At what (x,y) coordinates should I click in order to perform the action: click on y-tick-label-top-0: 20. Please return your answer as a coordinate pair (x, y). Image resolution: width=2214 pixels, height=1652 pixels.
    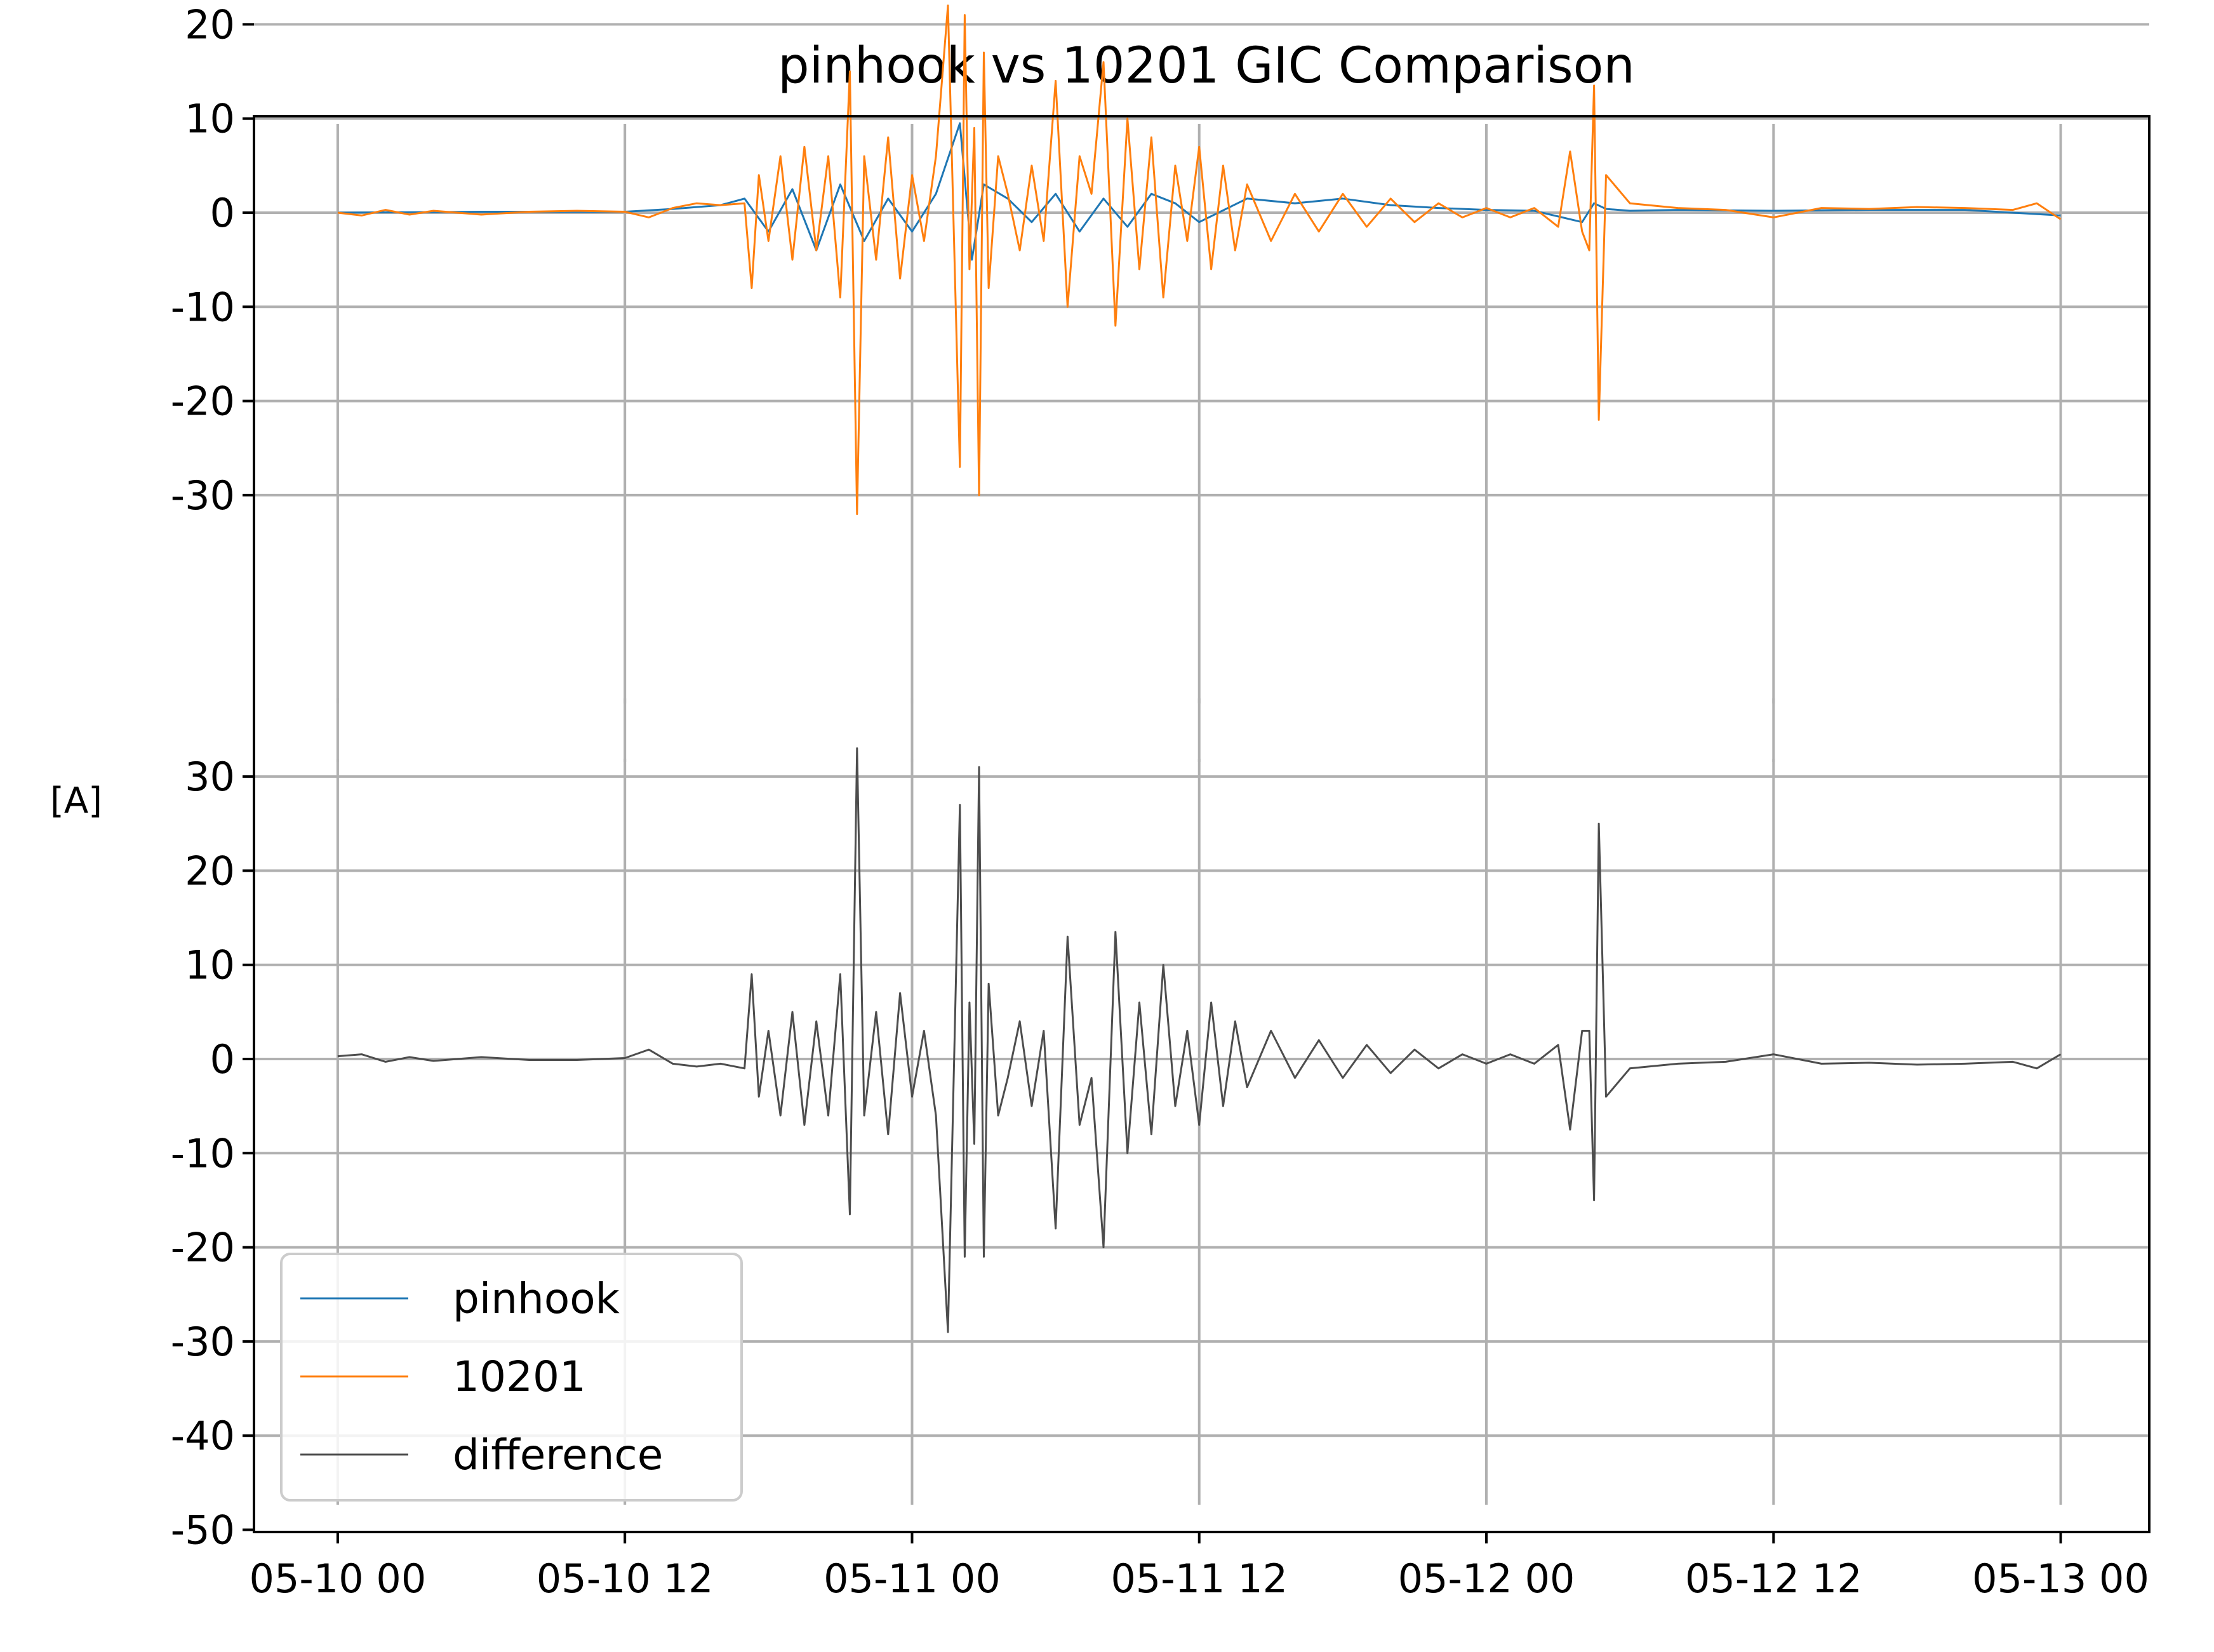
    Looking at the image, I should click on (210, 24).